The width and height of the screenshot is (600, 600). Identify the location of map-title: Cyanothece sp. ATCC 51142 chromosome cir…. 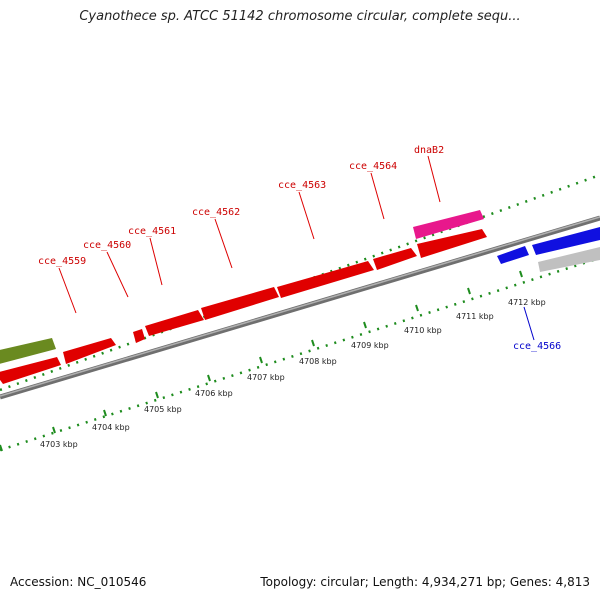
(300, 16).